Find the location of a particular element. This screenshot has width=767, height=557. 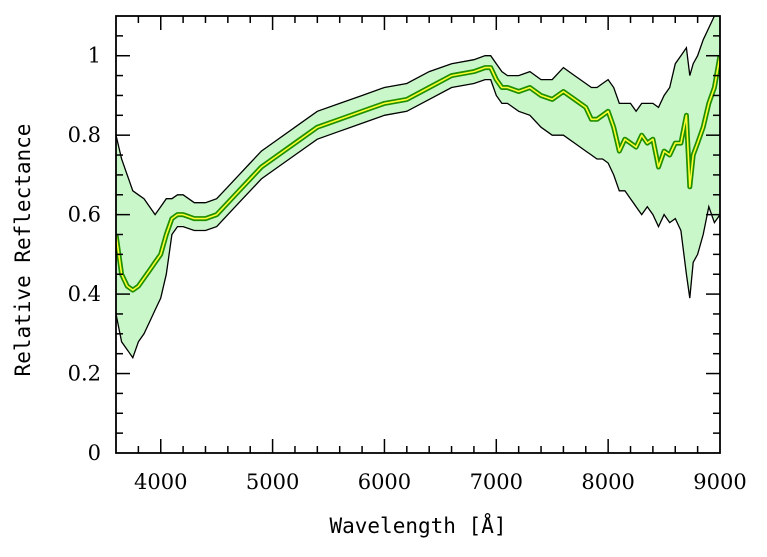

x-tick-label: 6000 is located at coordinates (384, 482).